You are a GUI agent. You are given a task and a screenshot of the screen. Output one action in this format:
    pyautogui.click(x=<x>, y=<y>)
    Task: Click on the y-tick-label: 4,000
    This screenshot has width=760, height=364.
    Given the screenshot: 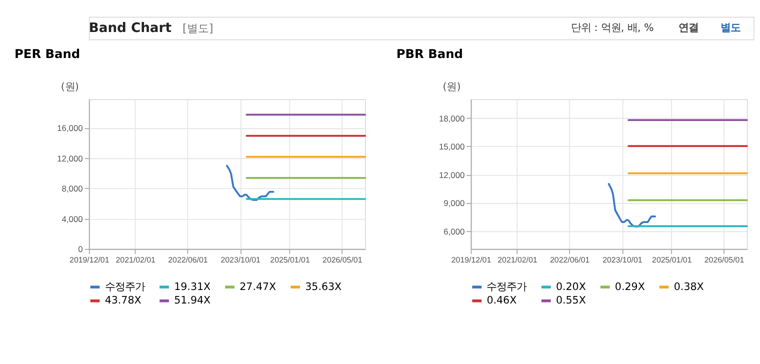 What is the action you would take?
    pyautogui.click(x=73, y=219)
    